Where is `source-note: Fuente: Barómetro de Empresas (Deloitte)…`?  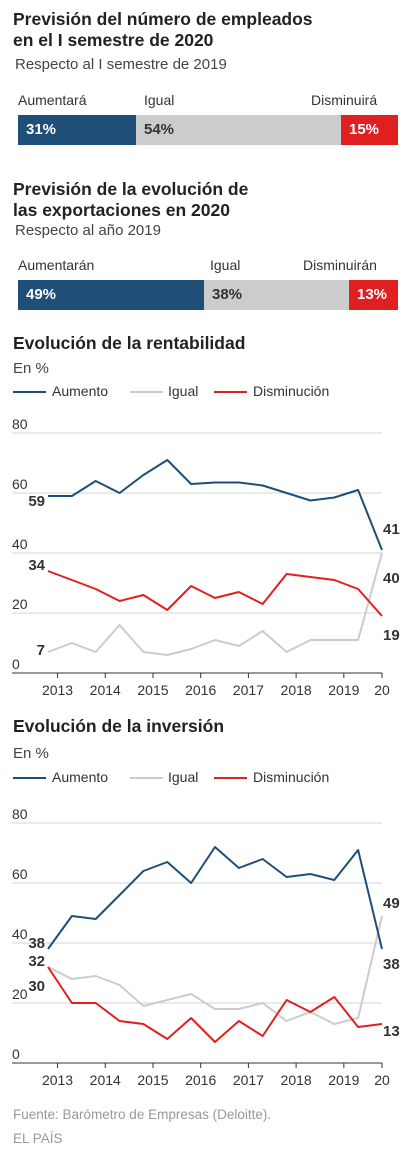 source-note: Fuente: Barómetro de Empresas (Deloitte)… is located at coordinates (142, 1114).